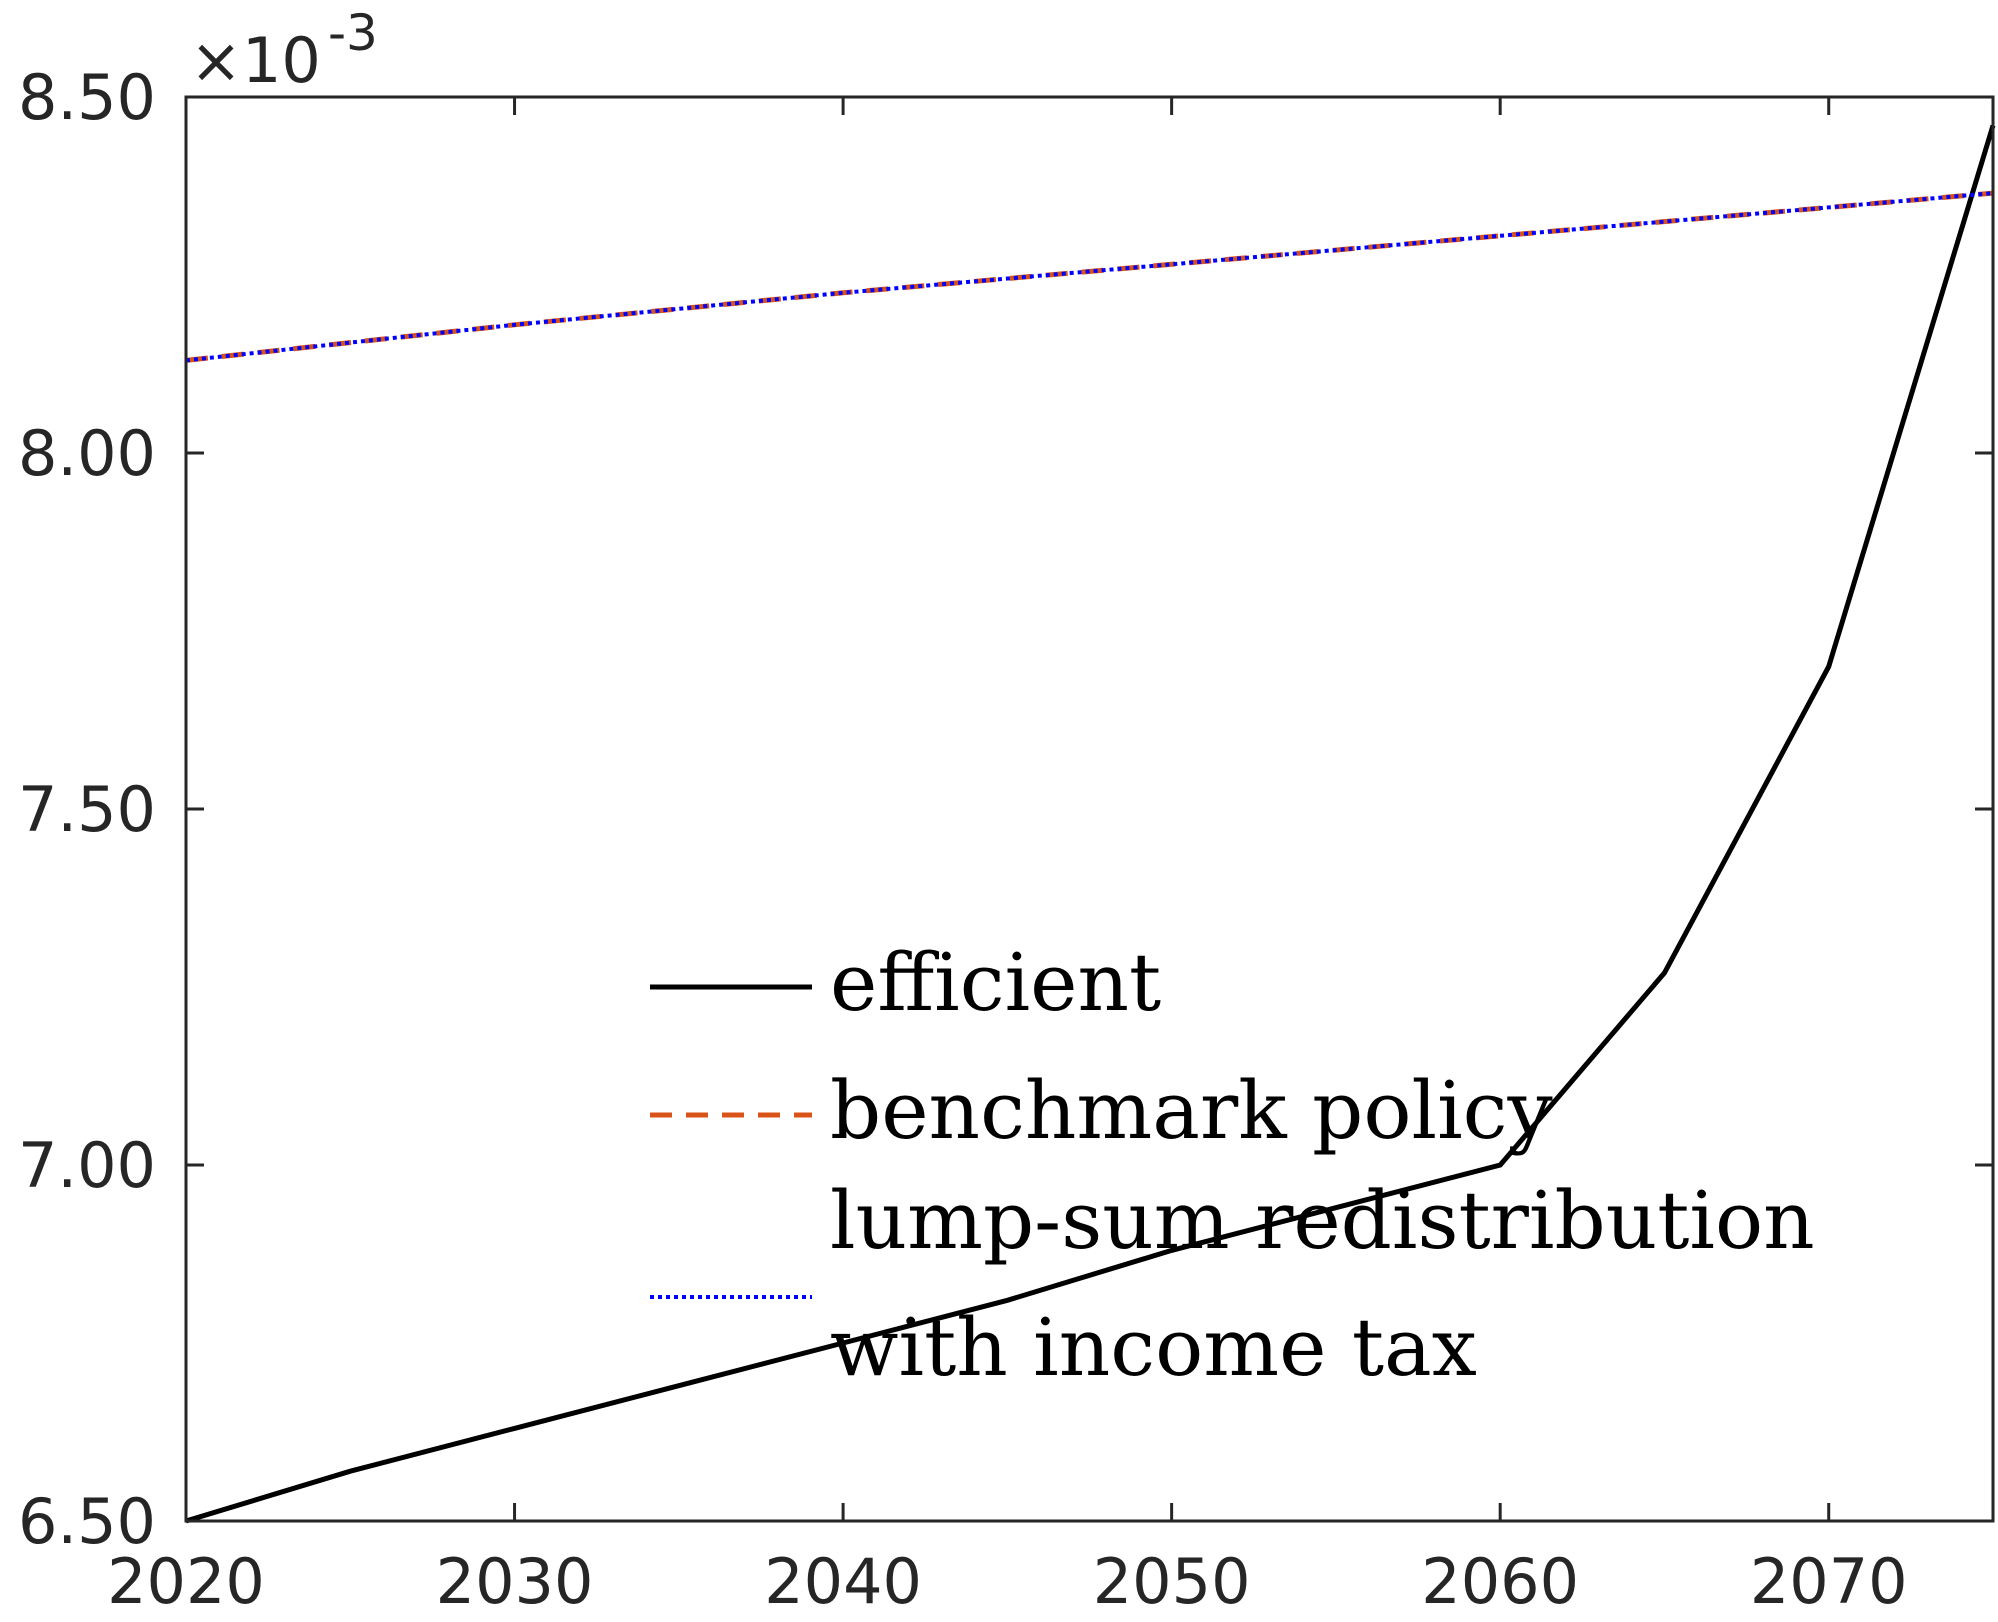  What do you see at coordinates (1829, 1581) in the screenshot?
I see `x-tick-label: 2070` at bounding box center [1829, 1581].